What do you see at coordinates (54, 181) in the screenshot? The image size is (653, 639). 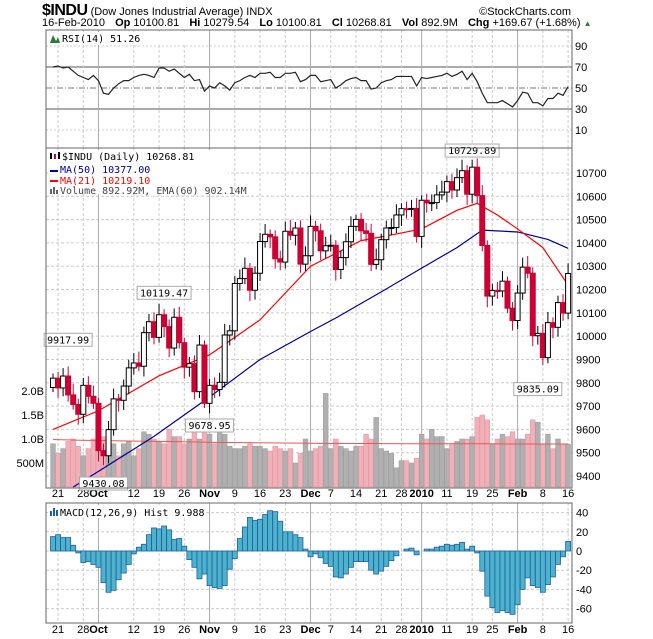 I see `ma21-swatch-icon` at bounding box center [54, 181].